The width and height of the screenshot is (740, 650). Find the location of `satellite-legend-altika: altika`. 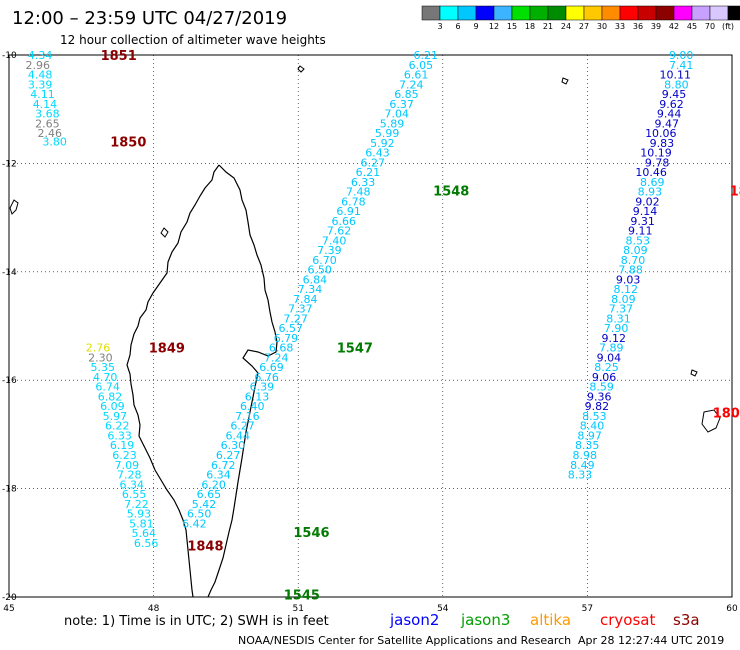

satellite-legend-altika: altika is located at coordinates (550, 620).